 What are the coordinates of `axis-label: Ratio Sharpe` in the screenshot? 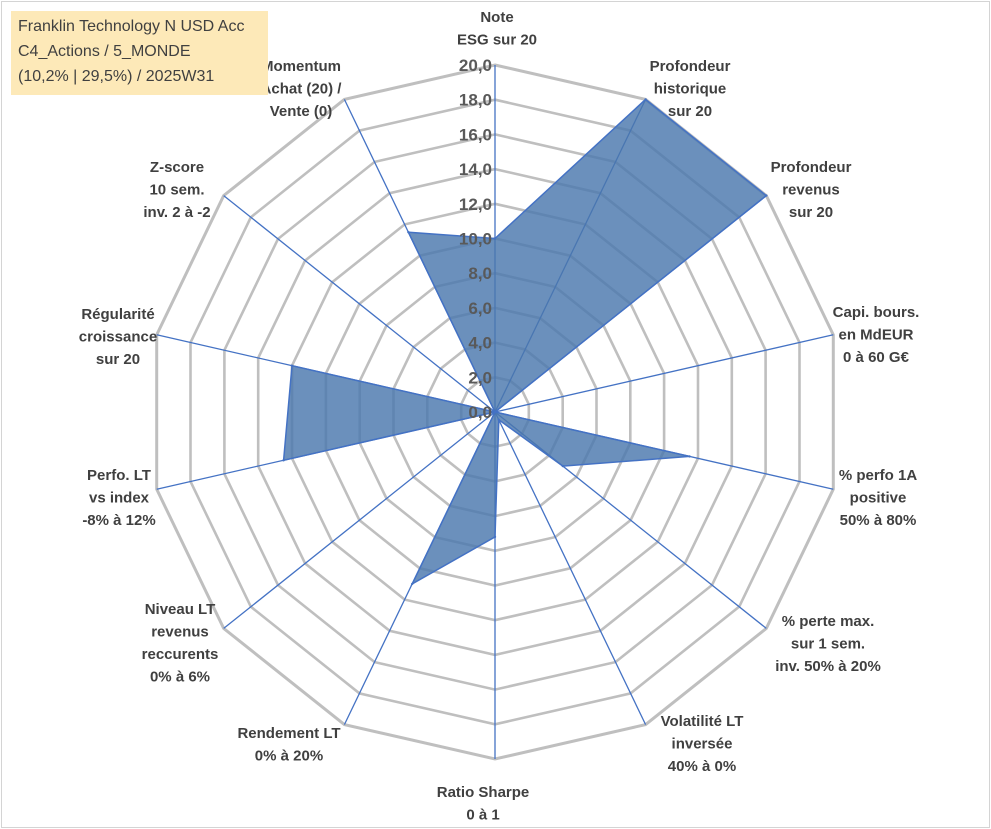 It's located at (483, 792).